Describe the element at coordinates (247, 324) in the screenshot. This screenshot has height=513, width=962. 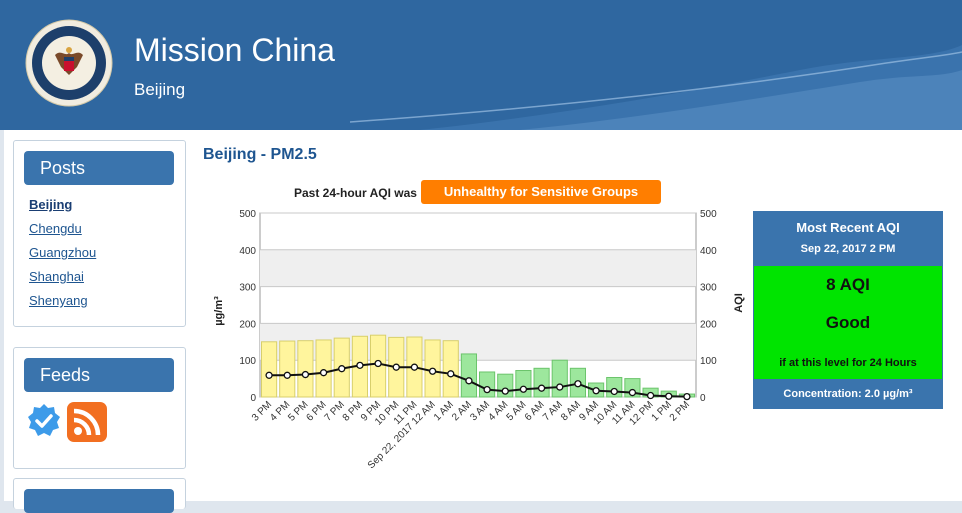
I see `y-tick-left: 200` at that location.